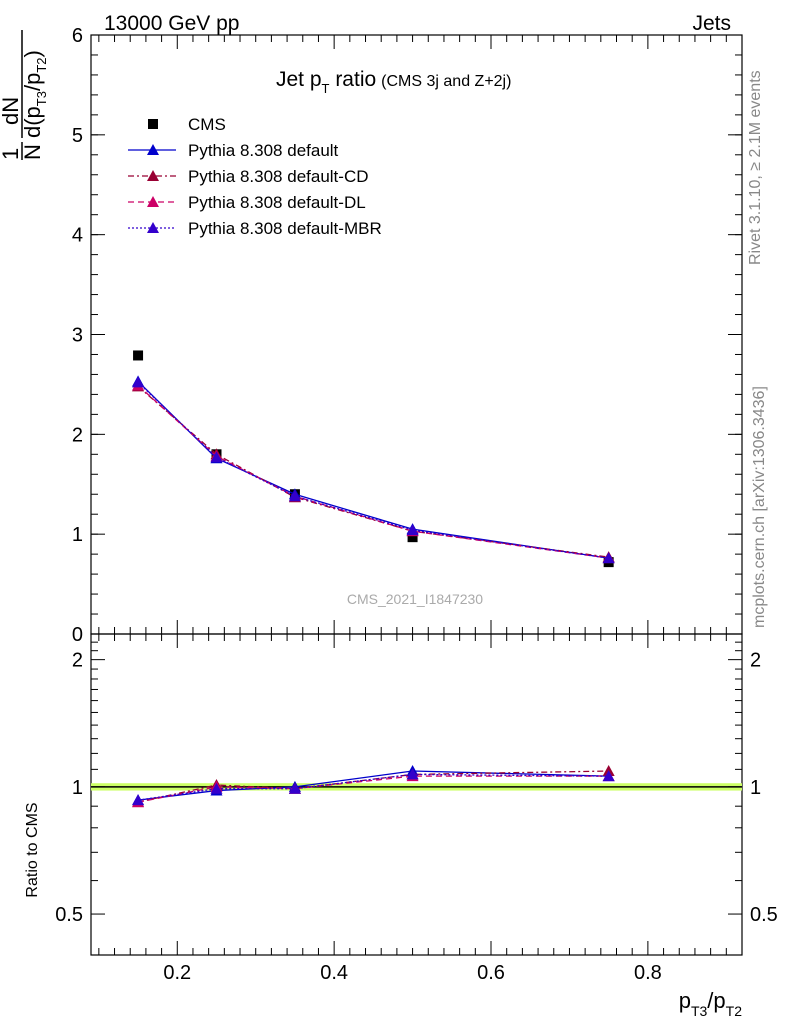  Describe the element at coordinates (352, 79) in the screenshot. I see `plot-title-after: ratio` at that location.